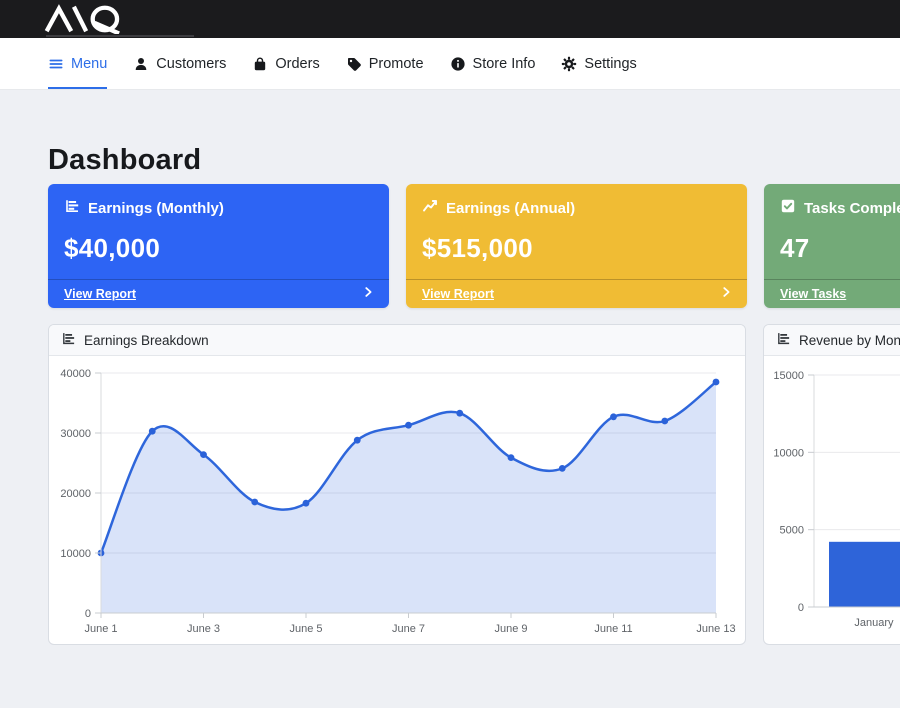  I want to click on nav-item-label: Store Info, so click(504, 63).